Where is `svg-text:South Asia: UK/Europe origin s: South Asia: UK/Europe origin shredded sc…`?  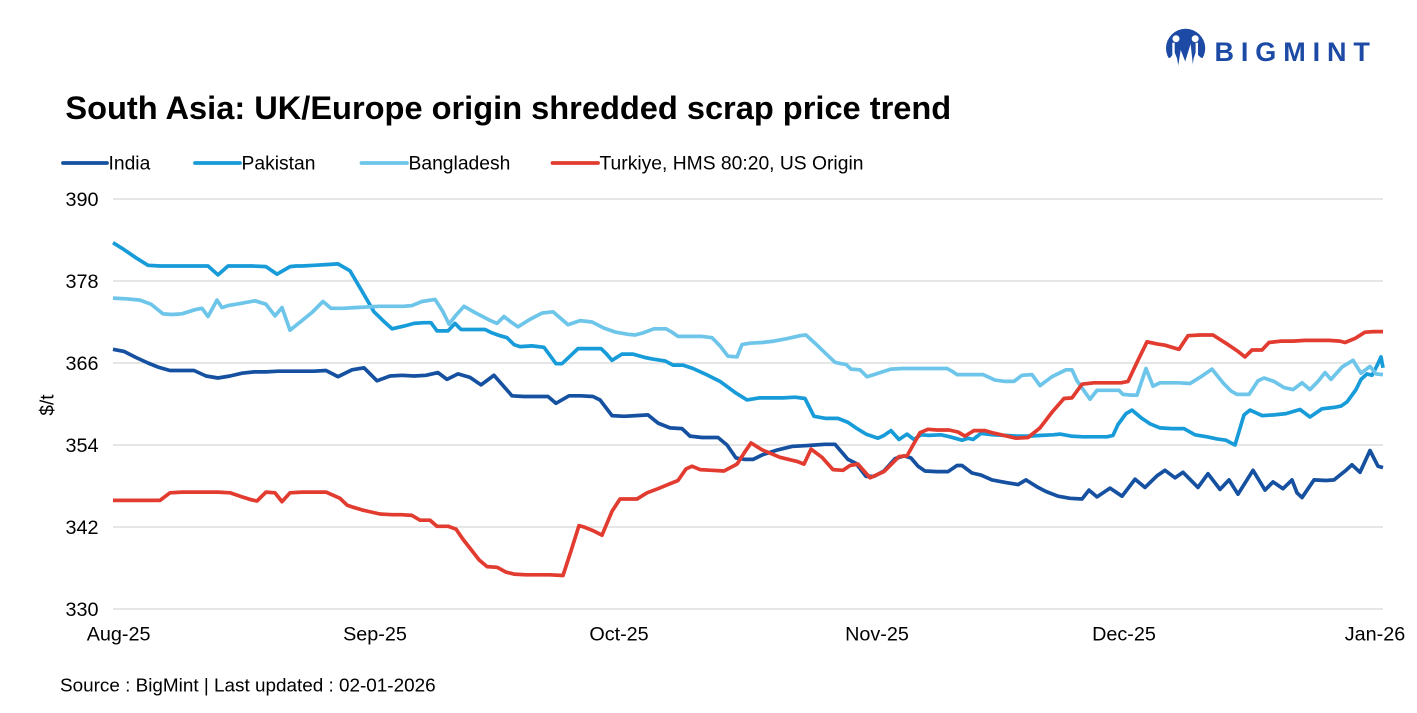 svg-text:South Asia: UK/Europe origin s: South Asia: UK/Europe origin shredded sc… is located at coordinates (508, 107).